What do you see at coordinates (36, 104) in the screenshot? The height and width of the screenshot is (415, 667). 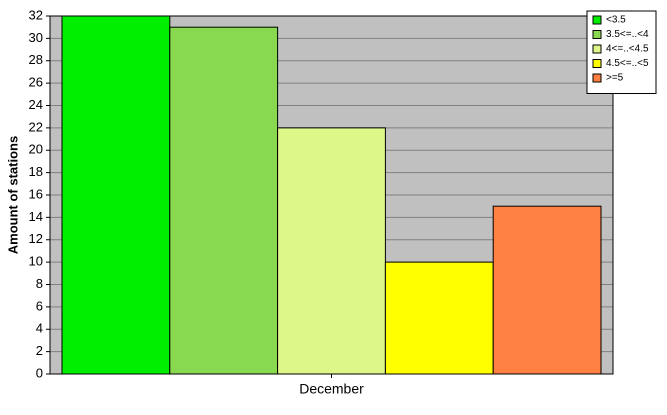 I see `y-tick-label: 24` at bounding box center [36, 104].